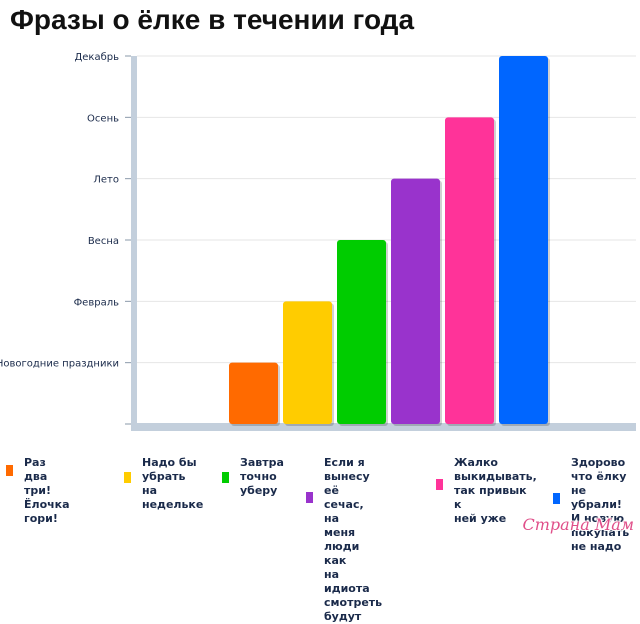 Image resolution: width=640 pixels, height=624 pixels. What do you see at coordinates (383, 427) in the screenshot?
I see `x-axis-floor` at bounding box center [383, 427].